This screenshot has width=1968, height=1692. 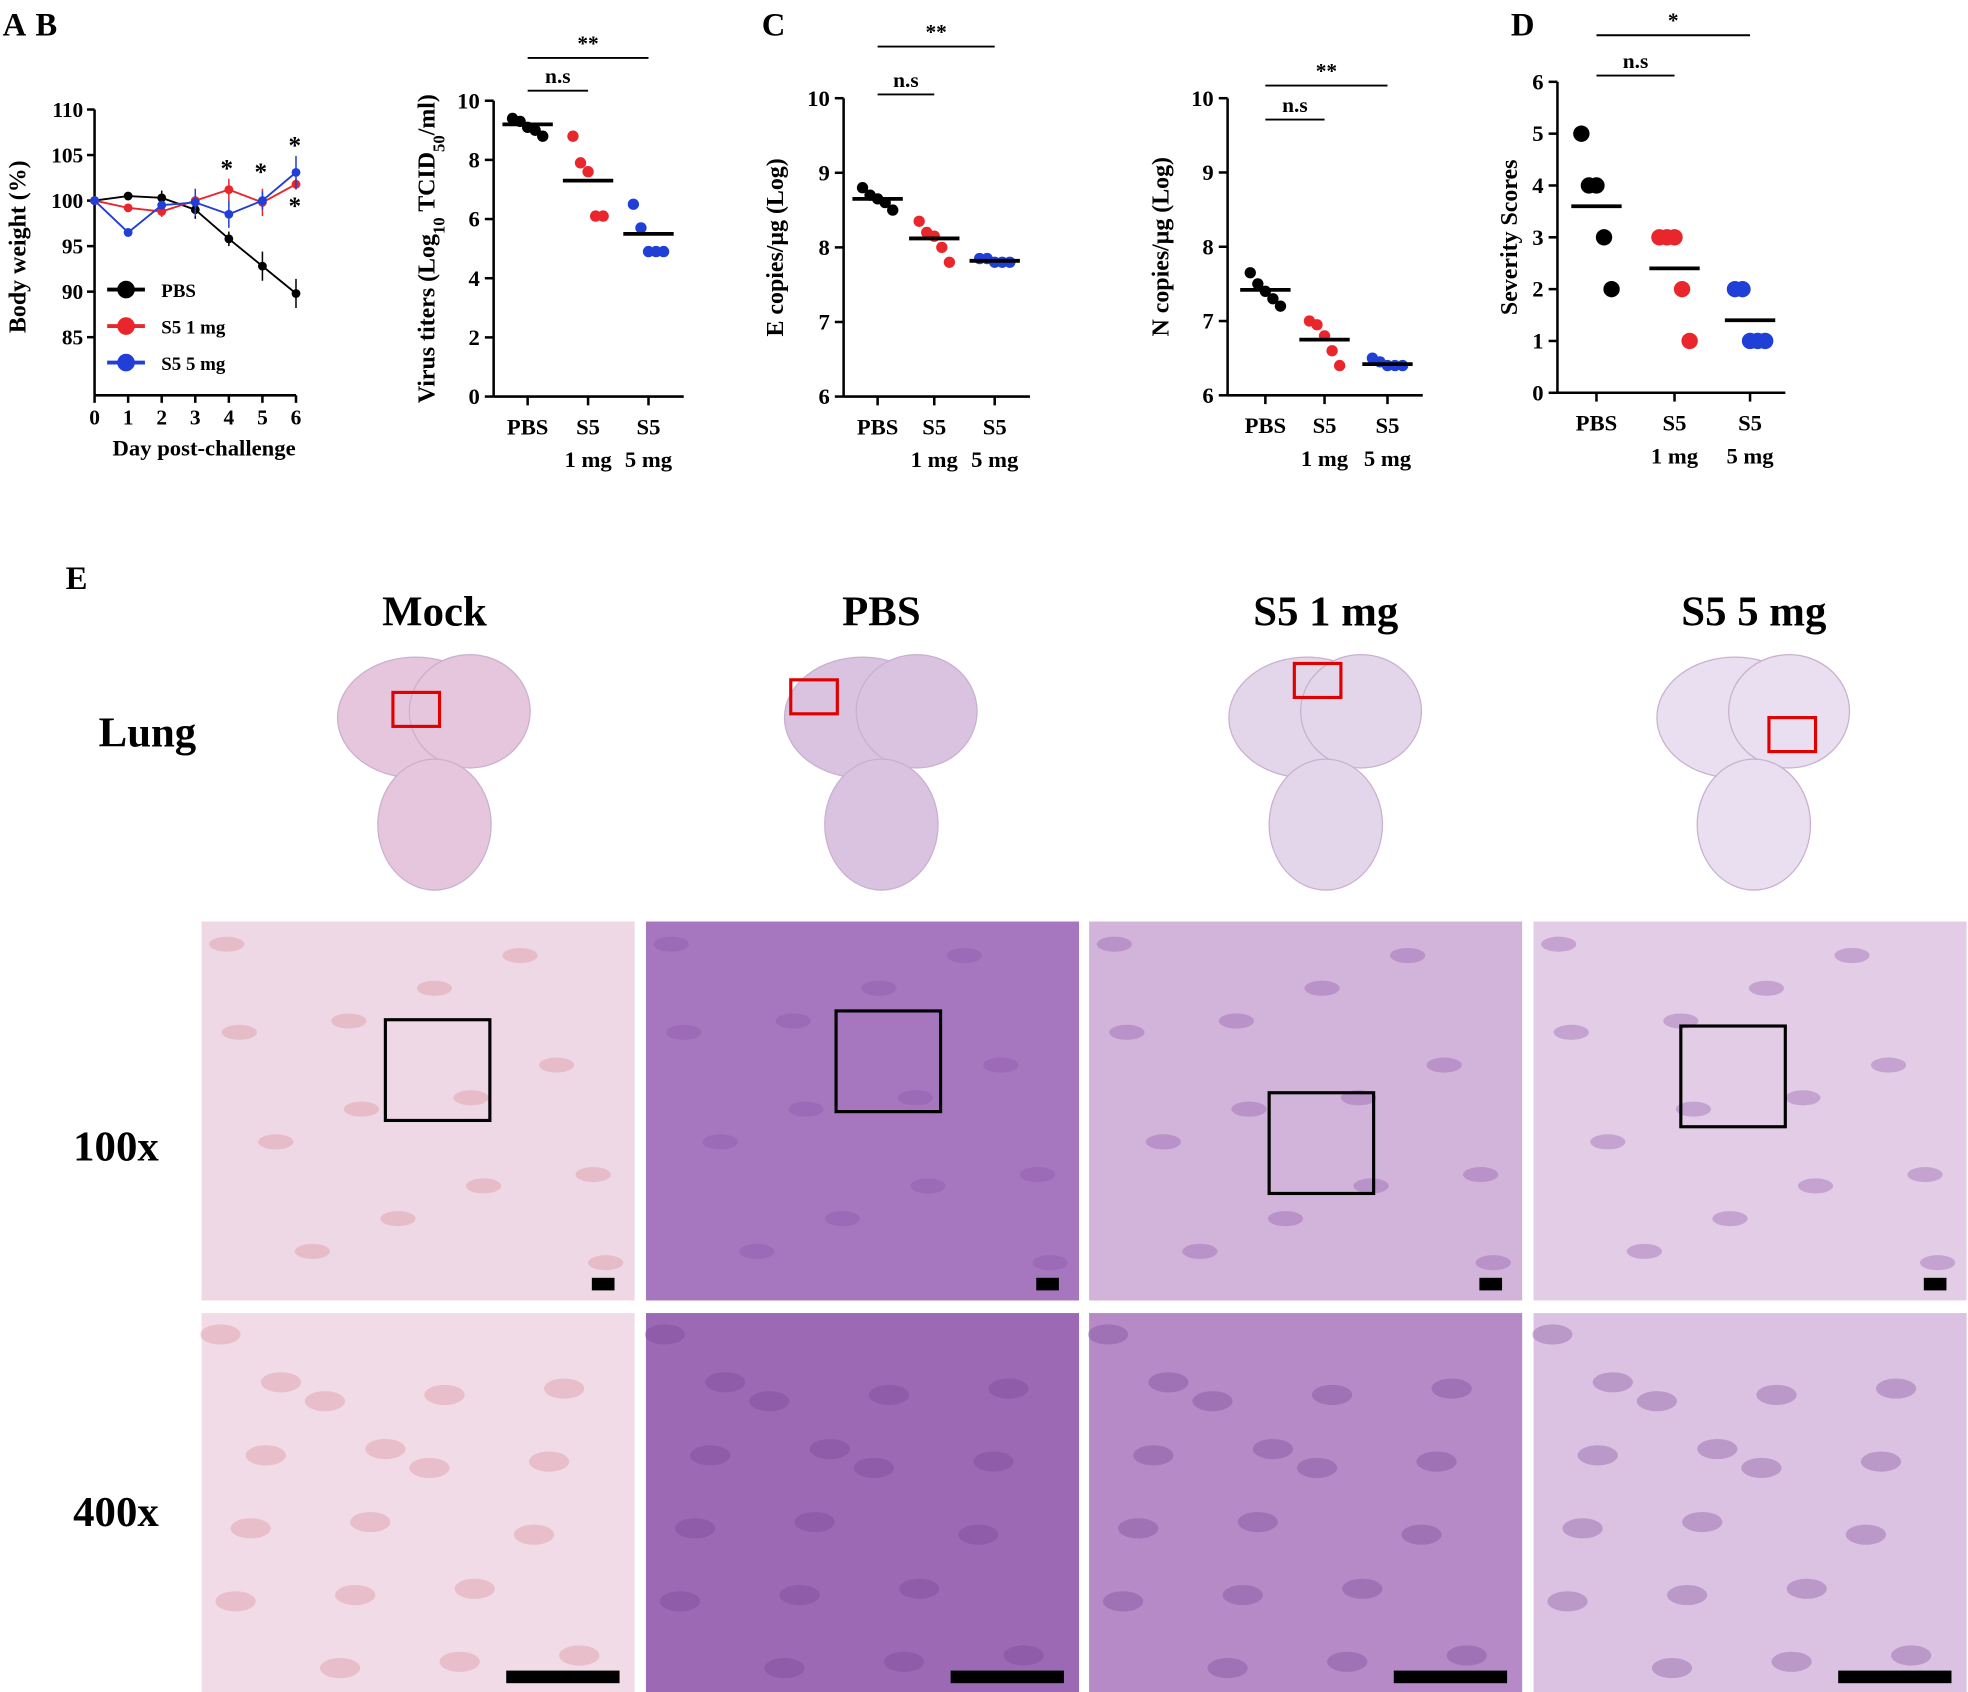 I want to click on legend-label: PBS, so click(x=178, y=291).